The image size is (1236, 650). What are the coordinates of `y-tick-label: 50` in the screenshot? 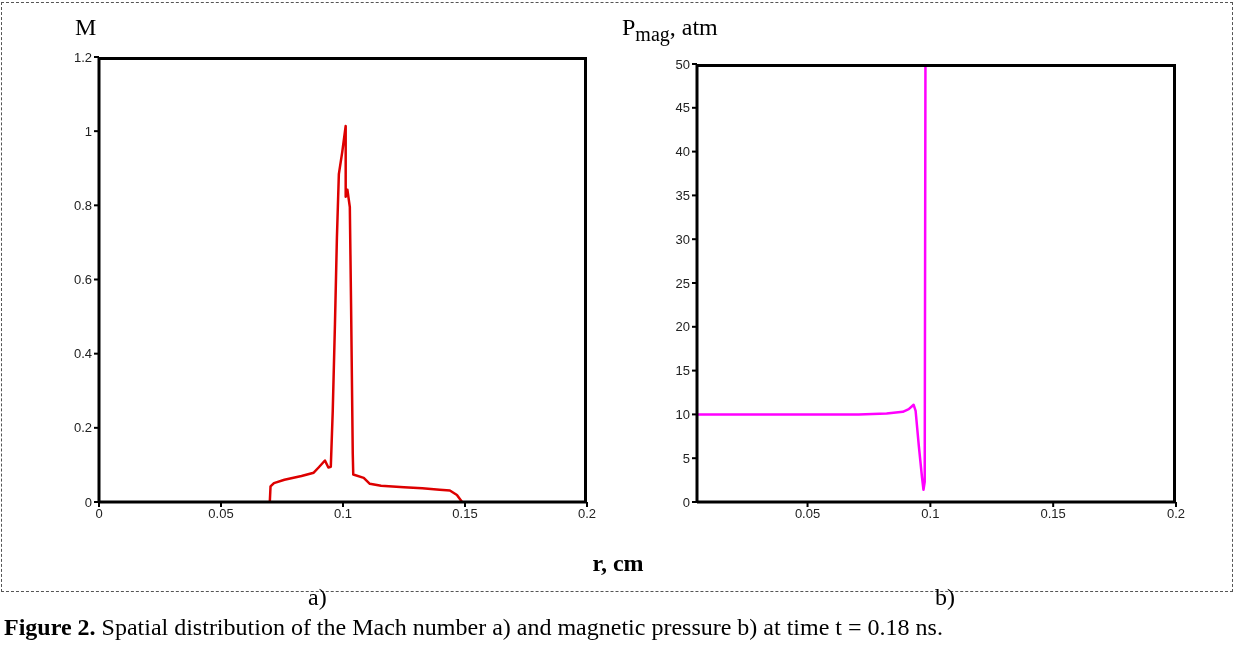 It's located at (682, 64).